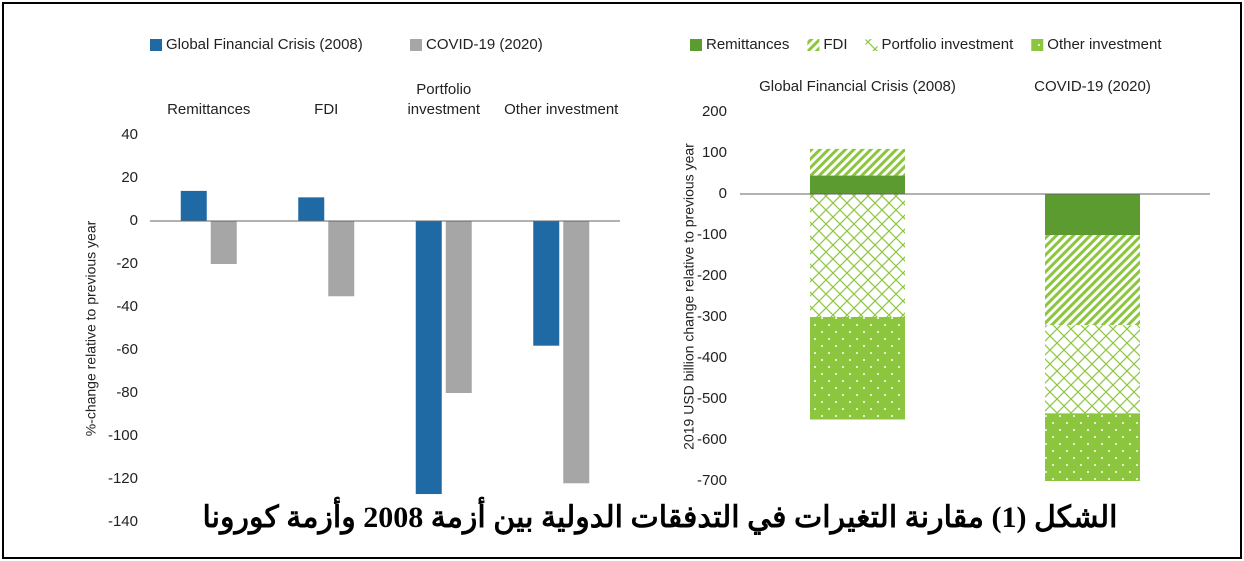  I want to click on category-label: FDI, so click(326, 109).